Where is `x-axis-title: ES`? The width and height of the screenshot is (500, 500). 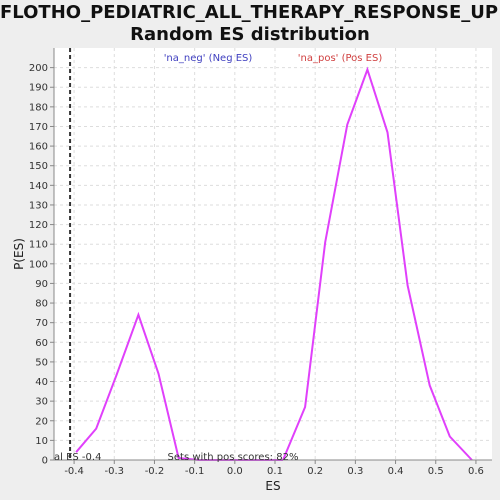
x-axis-title: ES is located at coordinates (272, 486).